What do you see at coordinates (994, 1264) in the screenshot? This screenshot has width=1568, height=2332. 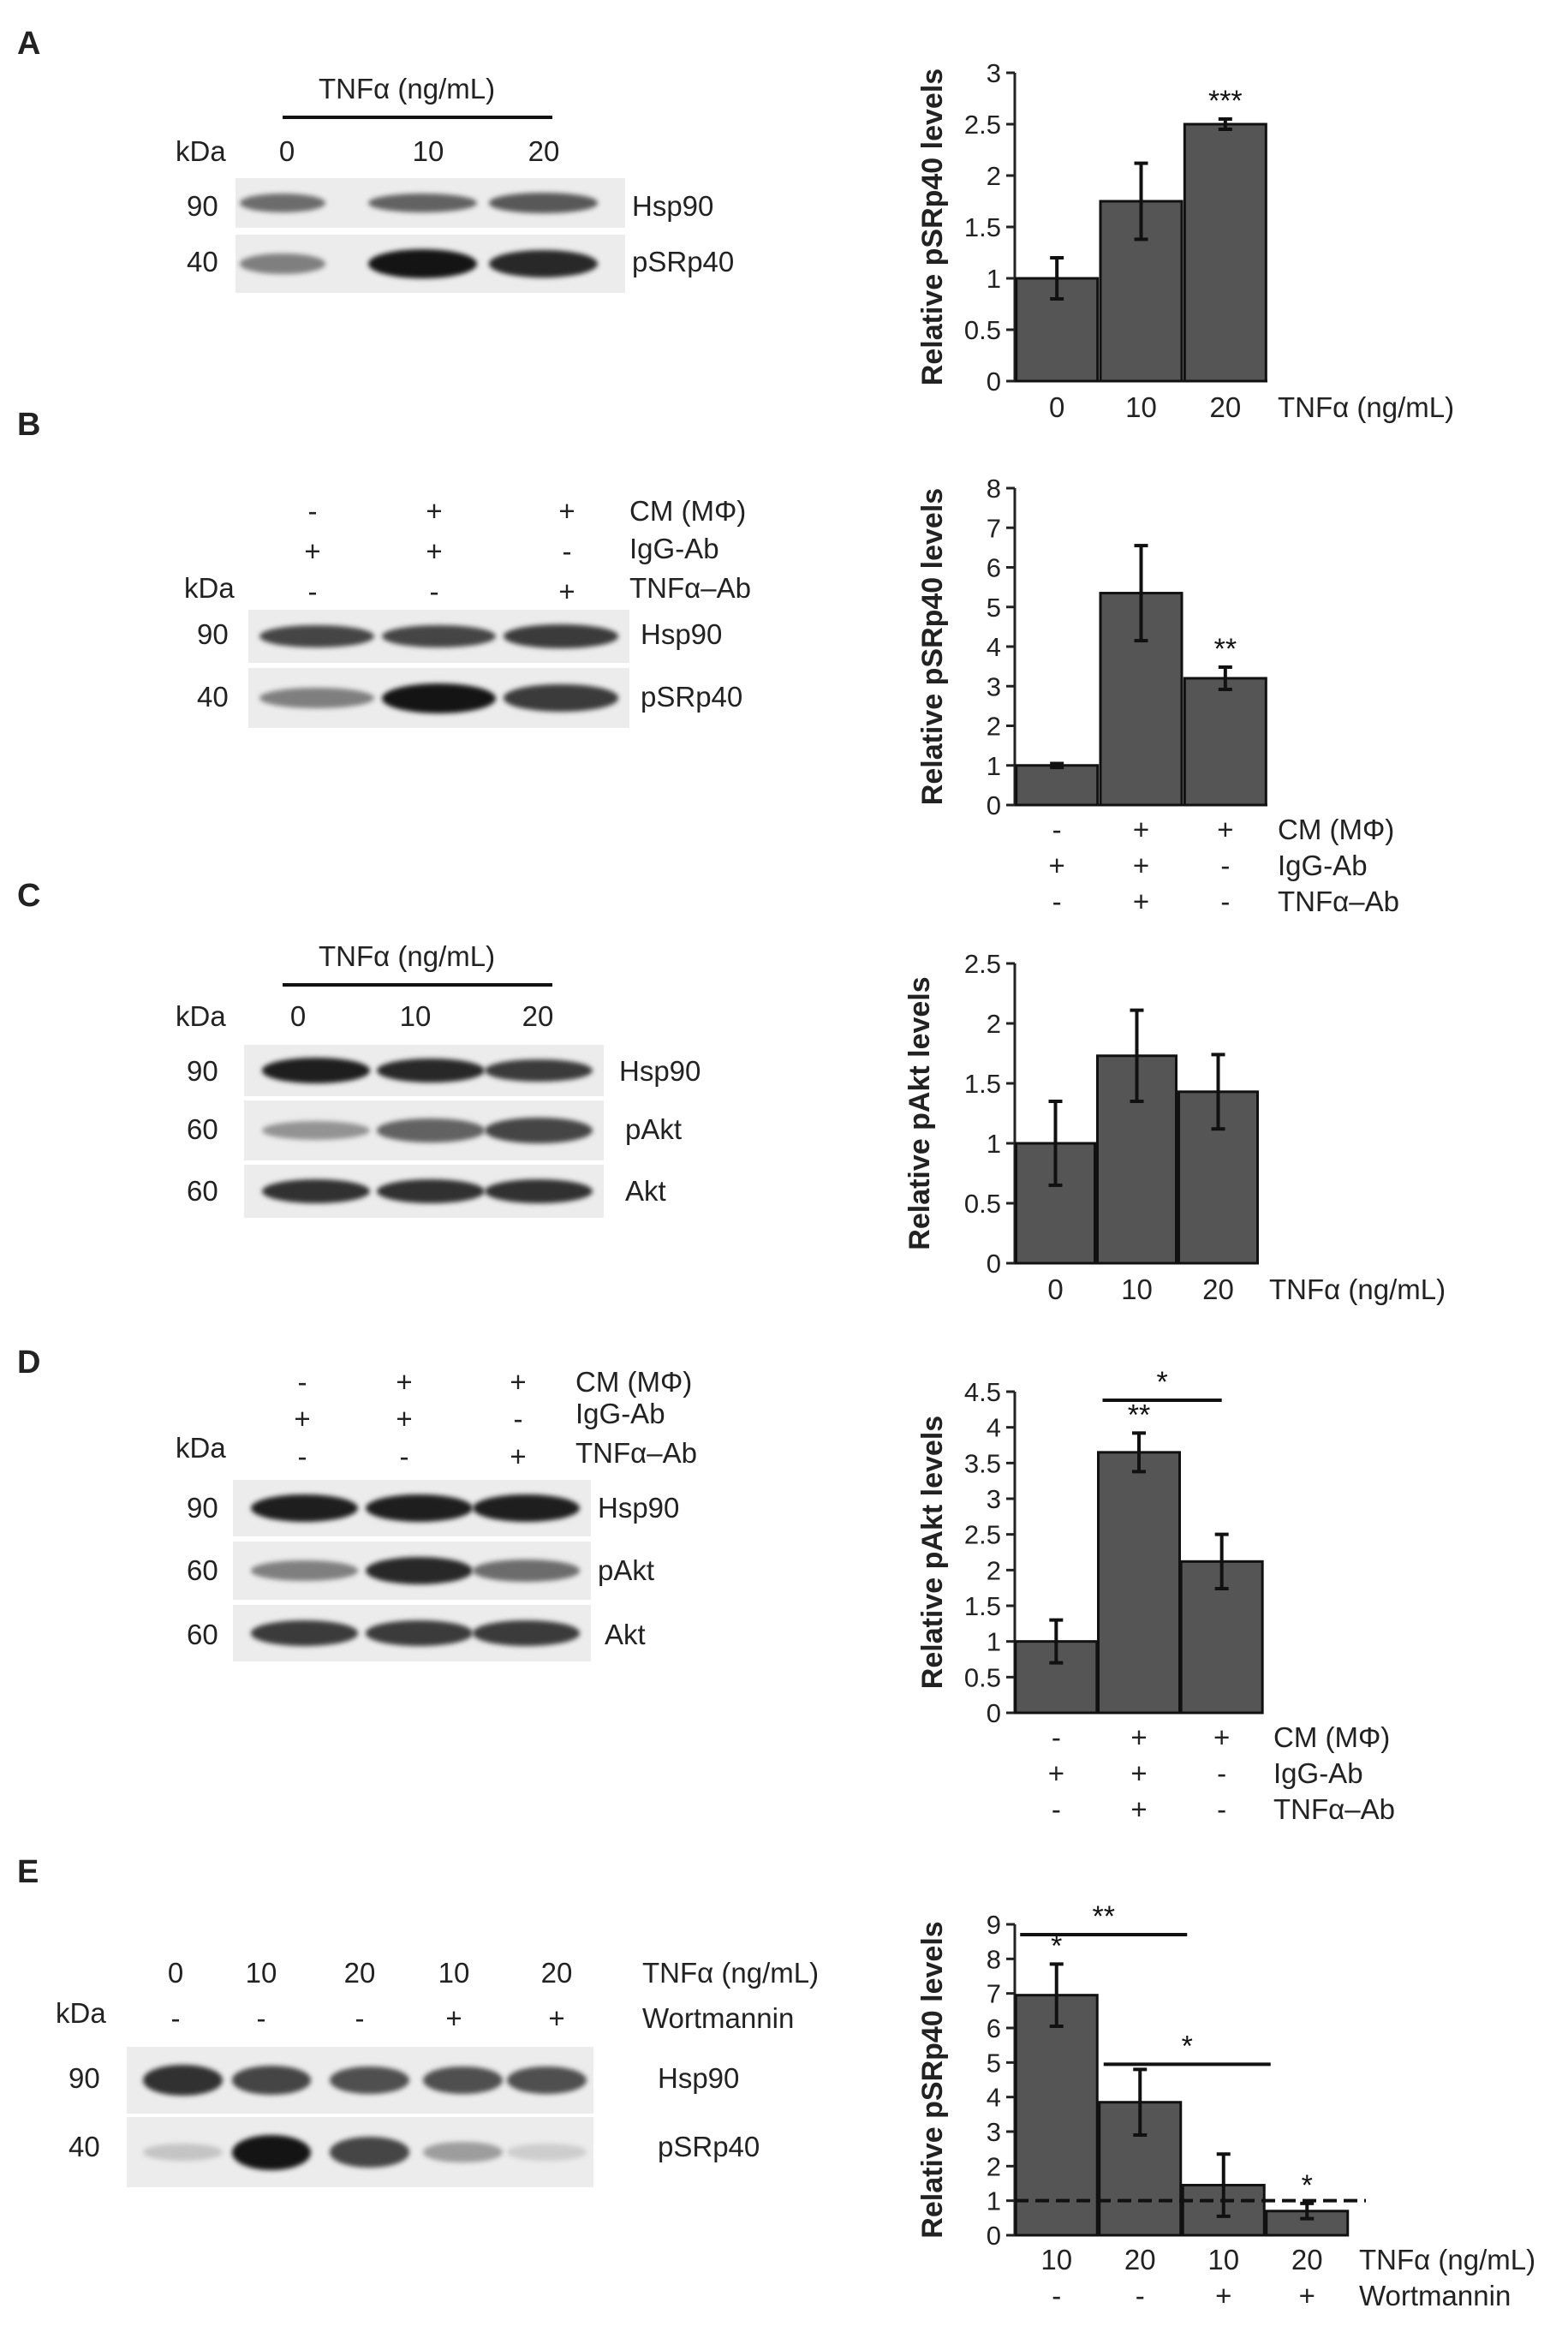 I see `chart-c-ytick-label: 0` at bounding box center [994, 1264].